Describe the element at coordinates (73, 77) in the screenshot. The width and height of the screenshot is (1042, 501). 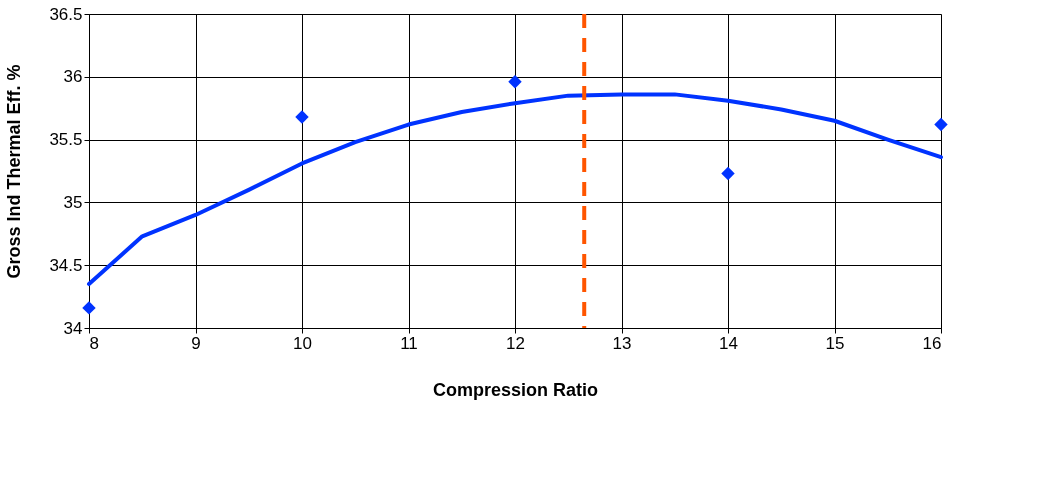
I see `y-tick-label: 36` at that location.